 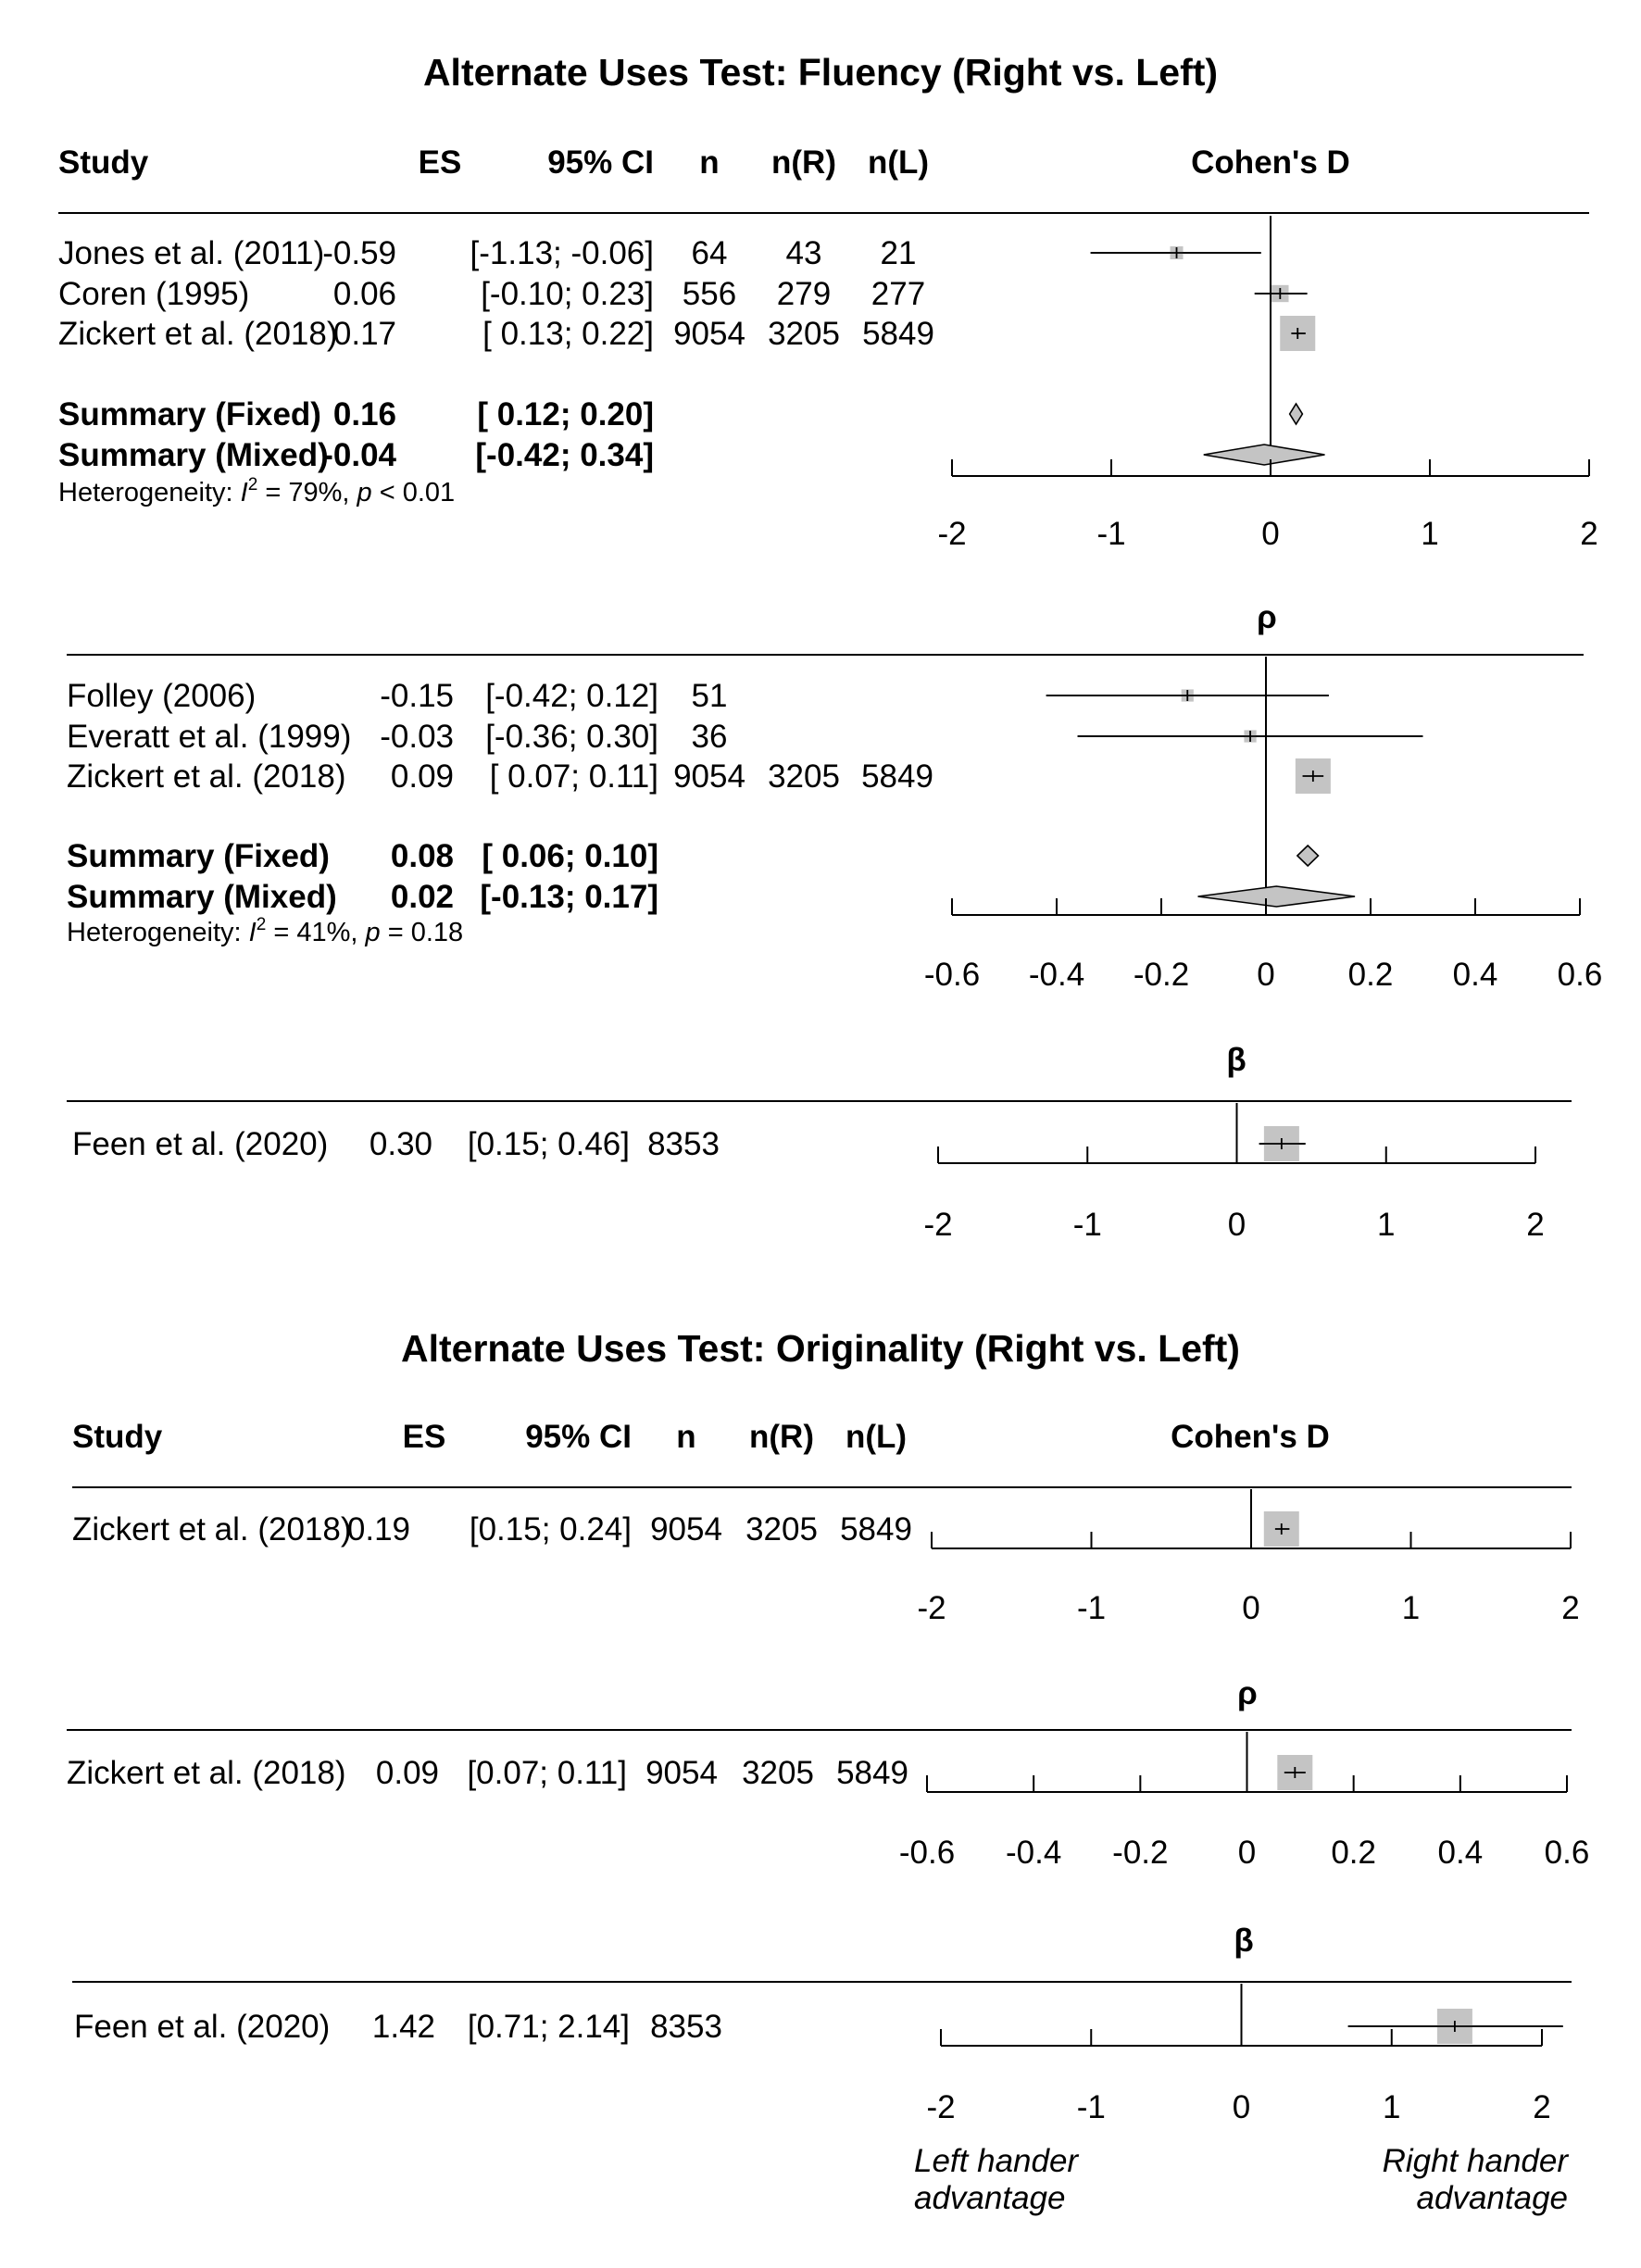 I want to click on study-label: Folley (2006), so click(x=161, y=696).